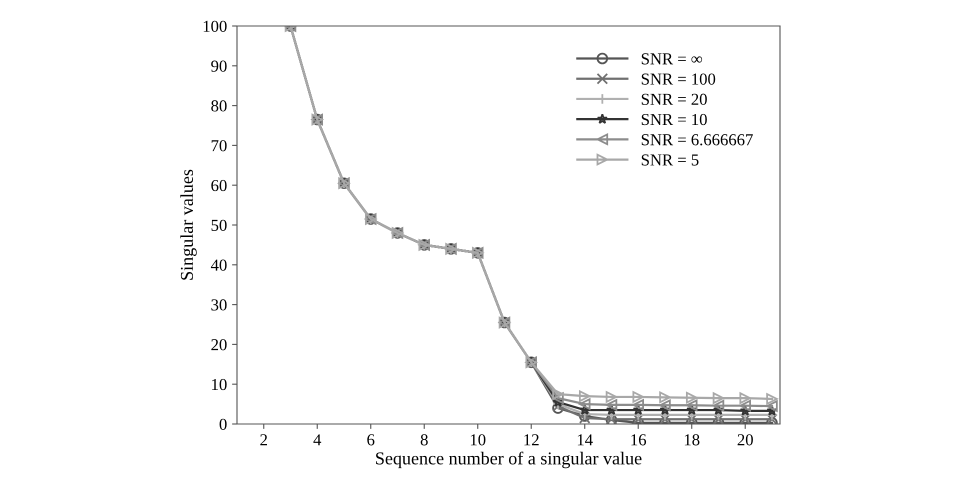 The image size is (956, 479). What do you see at coordinates (219, 106) in the screenshot?
I see `y-tick-label: 80` at bounding box center [219, 106].